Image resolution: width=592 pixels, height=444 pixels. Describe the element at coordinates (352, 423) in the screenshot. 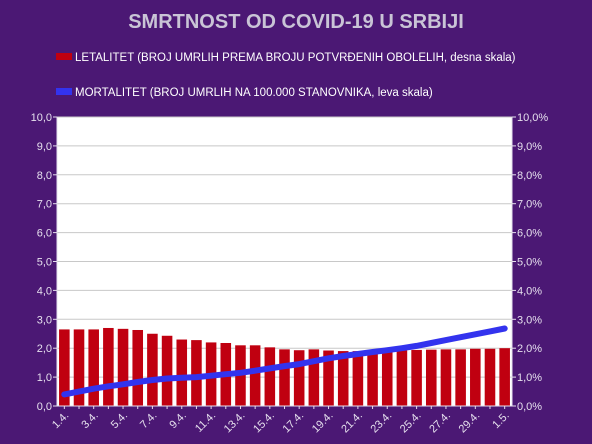

I see `x-tick-label: 21.4.` at that location.